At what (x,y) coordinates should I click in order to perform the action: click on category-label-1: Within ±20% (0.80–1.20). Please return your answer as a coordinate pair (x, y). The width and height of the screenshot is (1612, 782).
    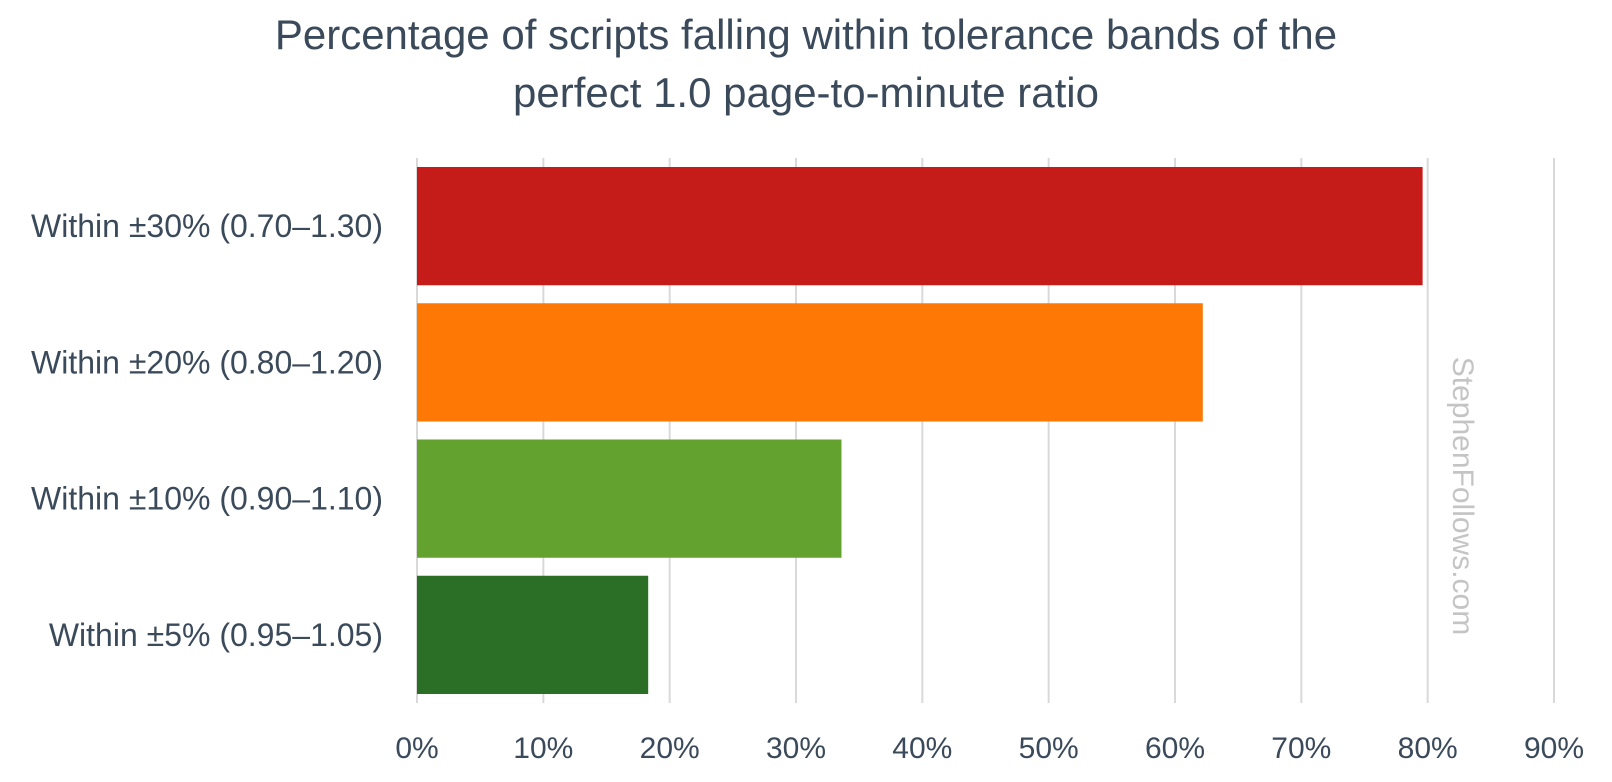
    Looking at the image, I should click on (207, 362).